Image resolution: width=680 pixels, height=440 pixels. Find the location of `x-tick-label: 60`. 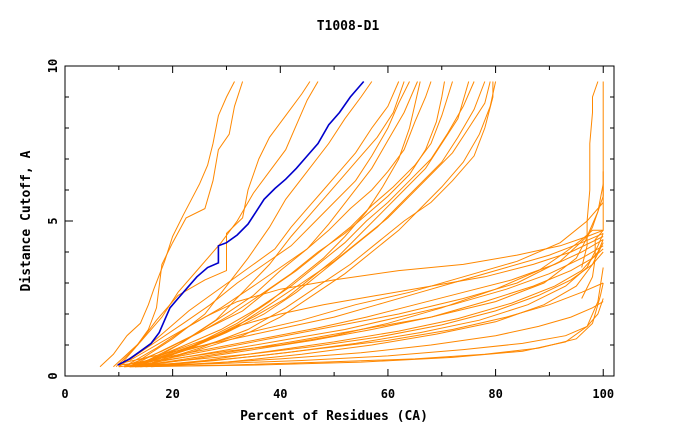

x-tick-label: 60 is located at coordinates (388, 394).